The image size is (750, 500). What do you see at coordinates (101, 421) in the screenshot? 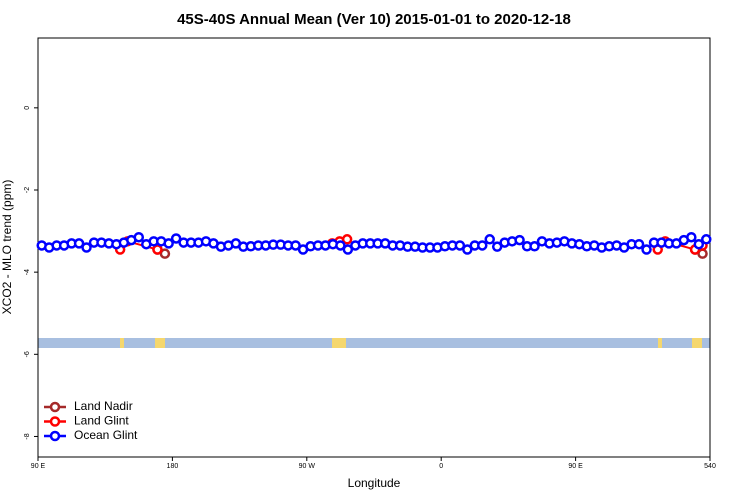
I see `legend-label: Land Glint` at bounding box center [101, 421].